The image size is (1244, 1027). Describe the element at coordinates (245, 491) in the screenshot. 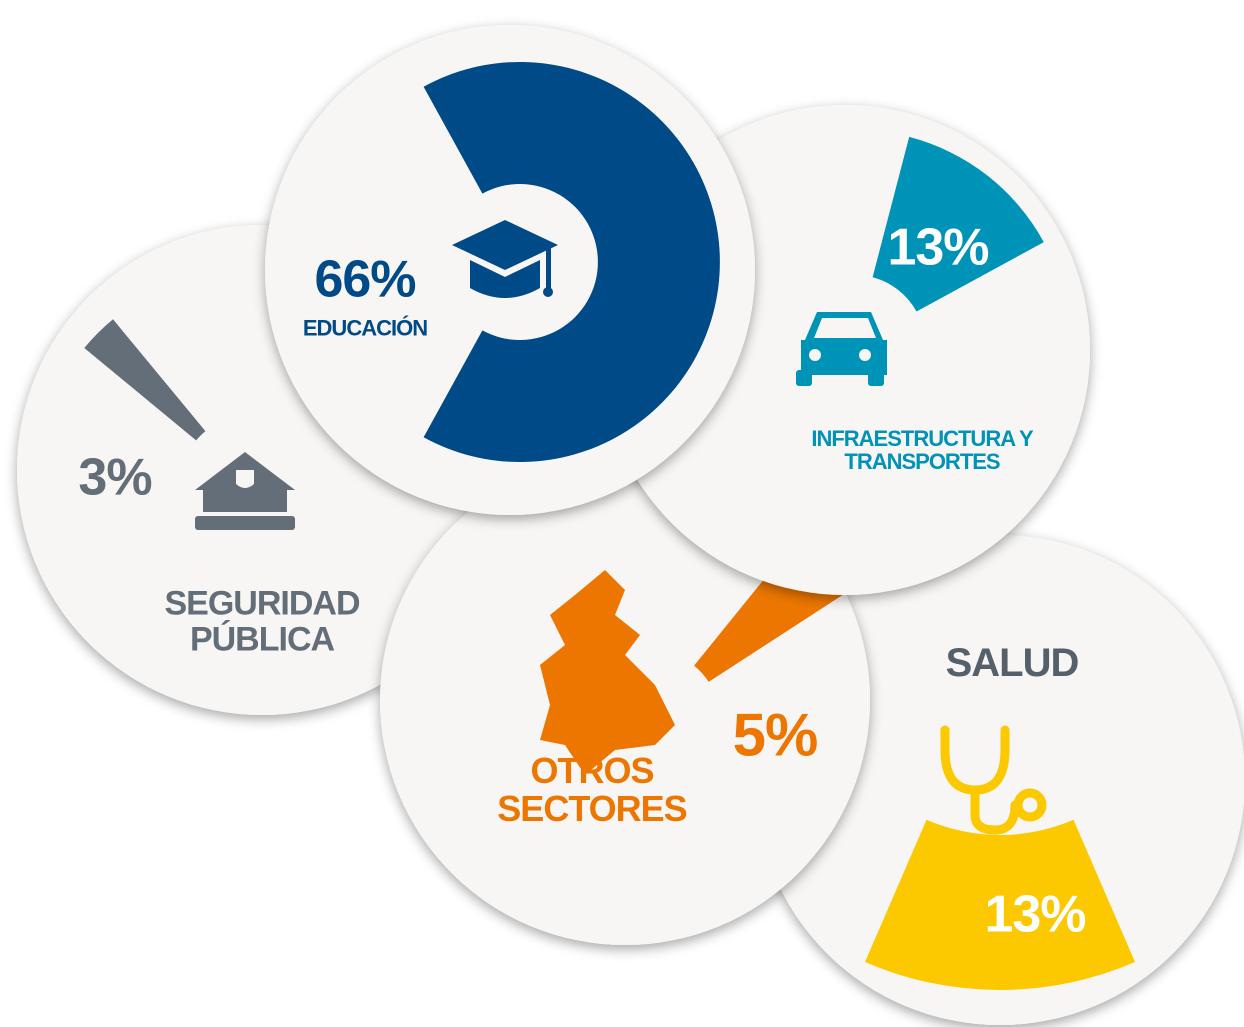

I see `police-cap-icon` at that location.